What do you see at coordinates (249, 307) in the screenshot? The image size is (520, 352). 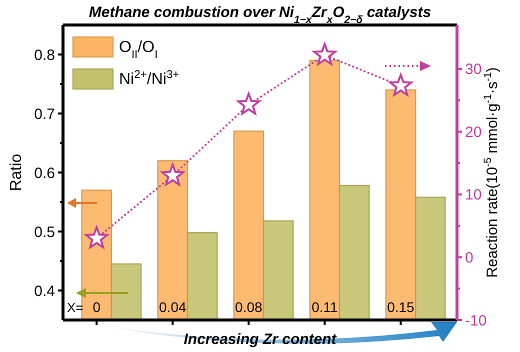 I see `x-tick-label: 0.08` at bounding box center [249, 307].